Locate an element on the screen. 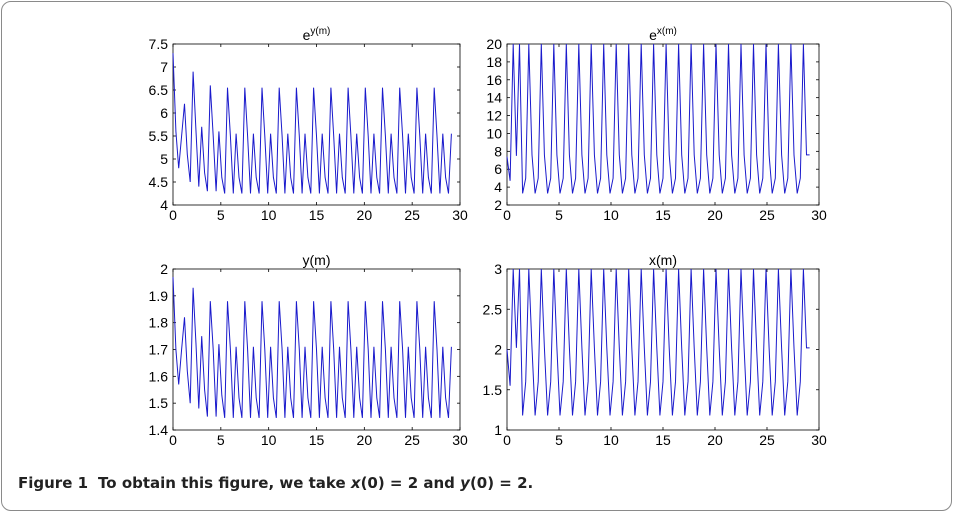 This screenshot has width=955, height=514. y-tick-label-ex: 14 is located at coordinates (494, 98).